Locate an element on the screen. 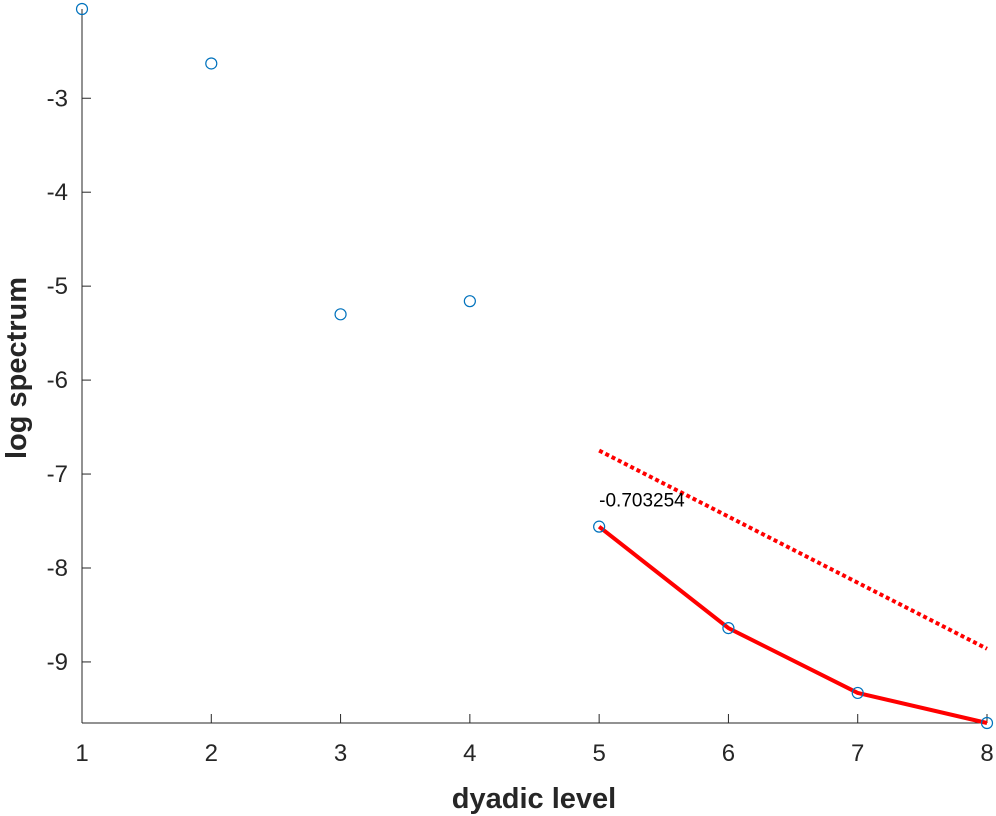 The image size is (996, 816). y-tick-label: -3 is located at coordinates (57, 98).